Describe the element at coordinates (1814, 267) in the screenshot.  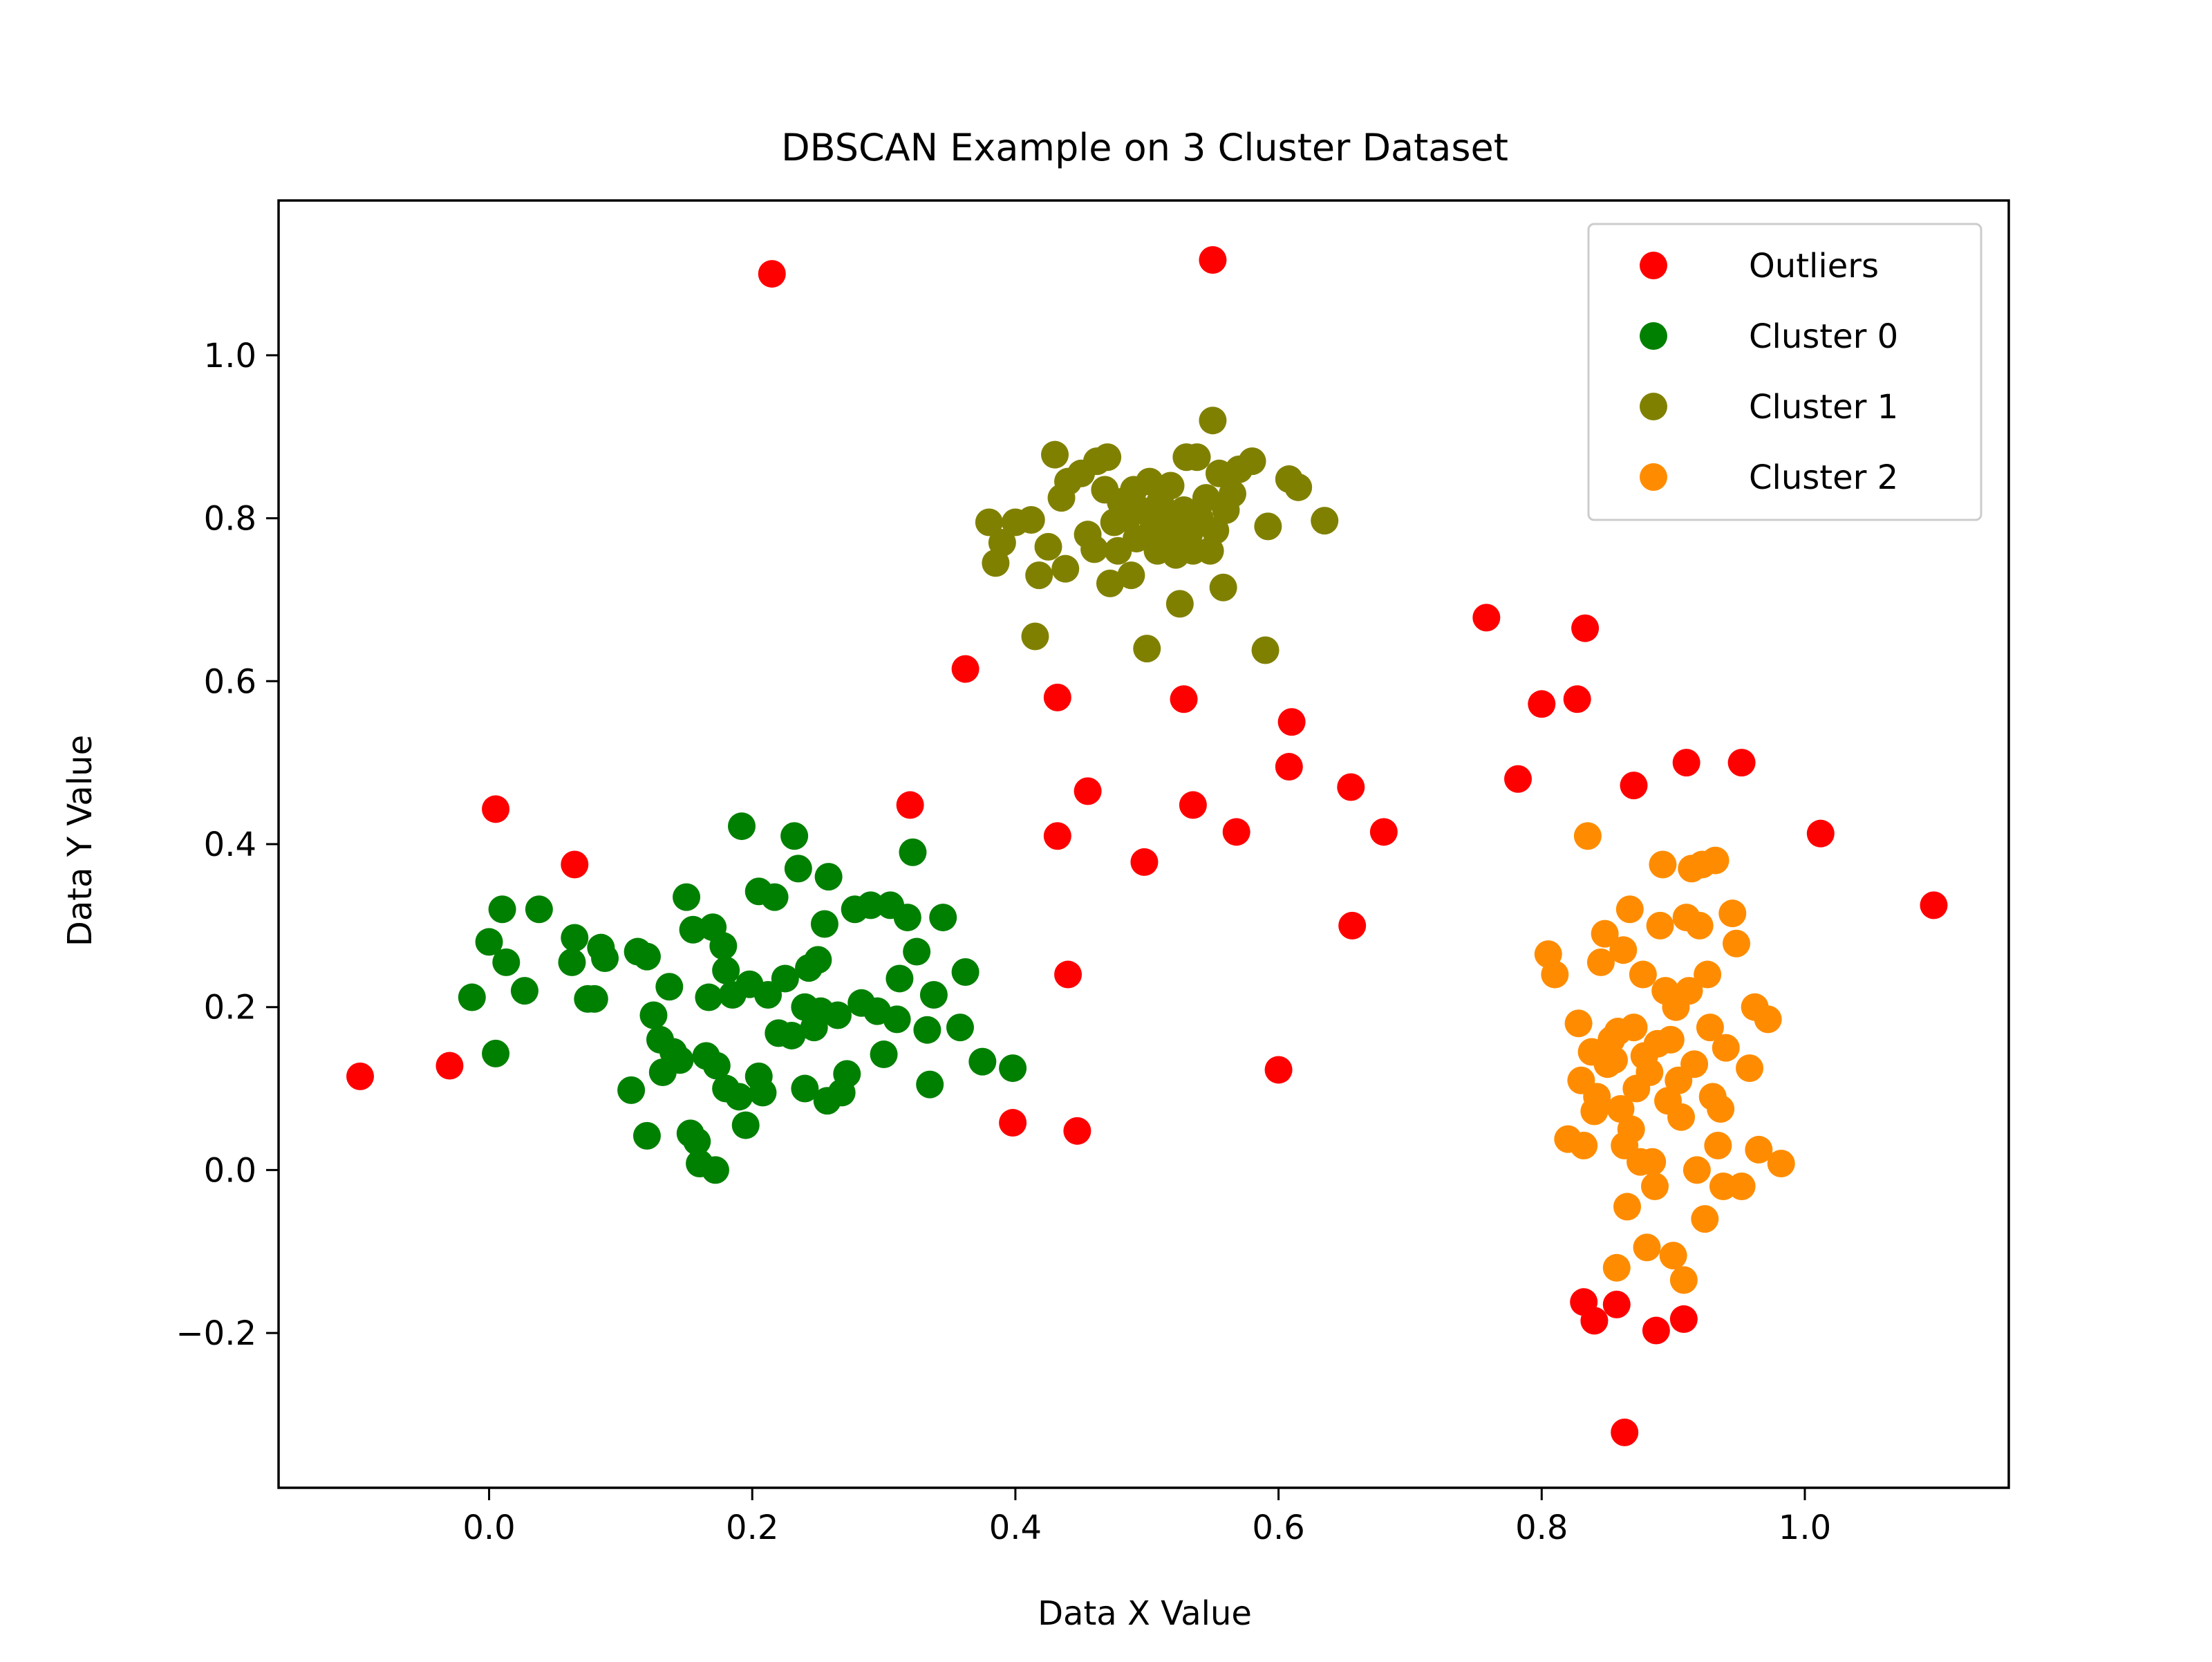
I see `legend-label: Outliers` at that location.